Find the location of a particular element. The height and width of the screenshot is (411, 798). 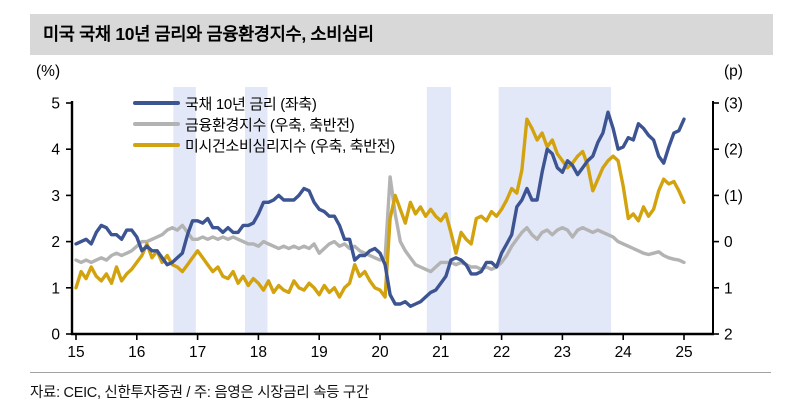

right-tick-label: 2 is located at coordinates (728, 335).